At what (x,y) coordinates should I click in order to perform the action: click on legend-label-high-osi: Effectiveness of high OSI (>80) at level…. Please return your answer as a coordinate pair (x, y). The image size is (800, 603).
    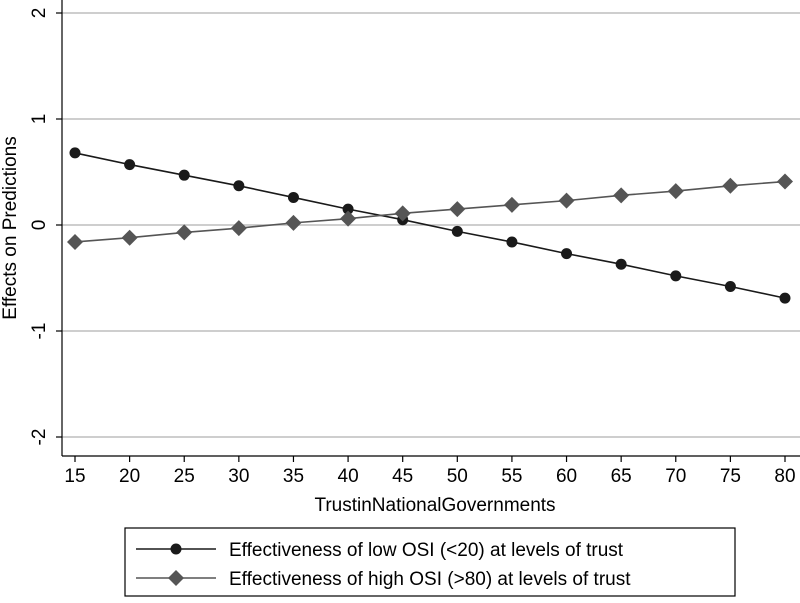
    Looking at the image, I should click on (430, 579).